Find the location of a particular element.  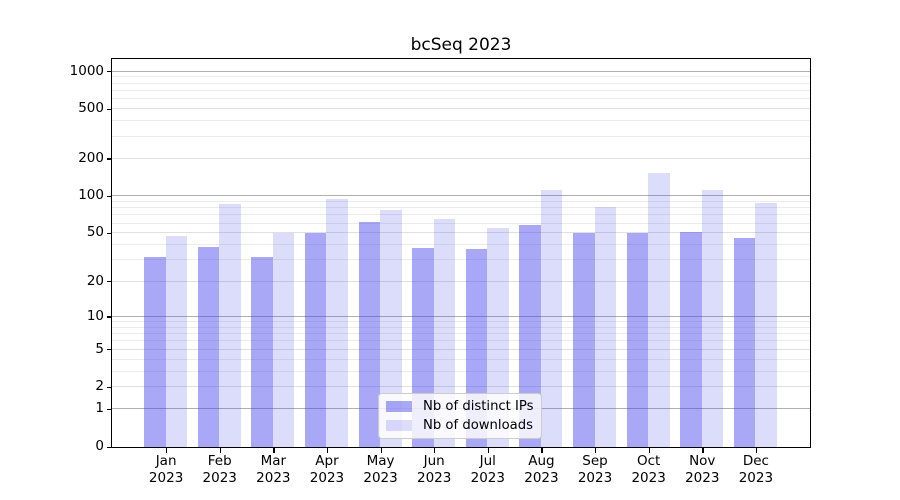

bar-may-downloads is located at coordinates (391, 328).